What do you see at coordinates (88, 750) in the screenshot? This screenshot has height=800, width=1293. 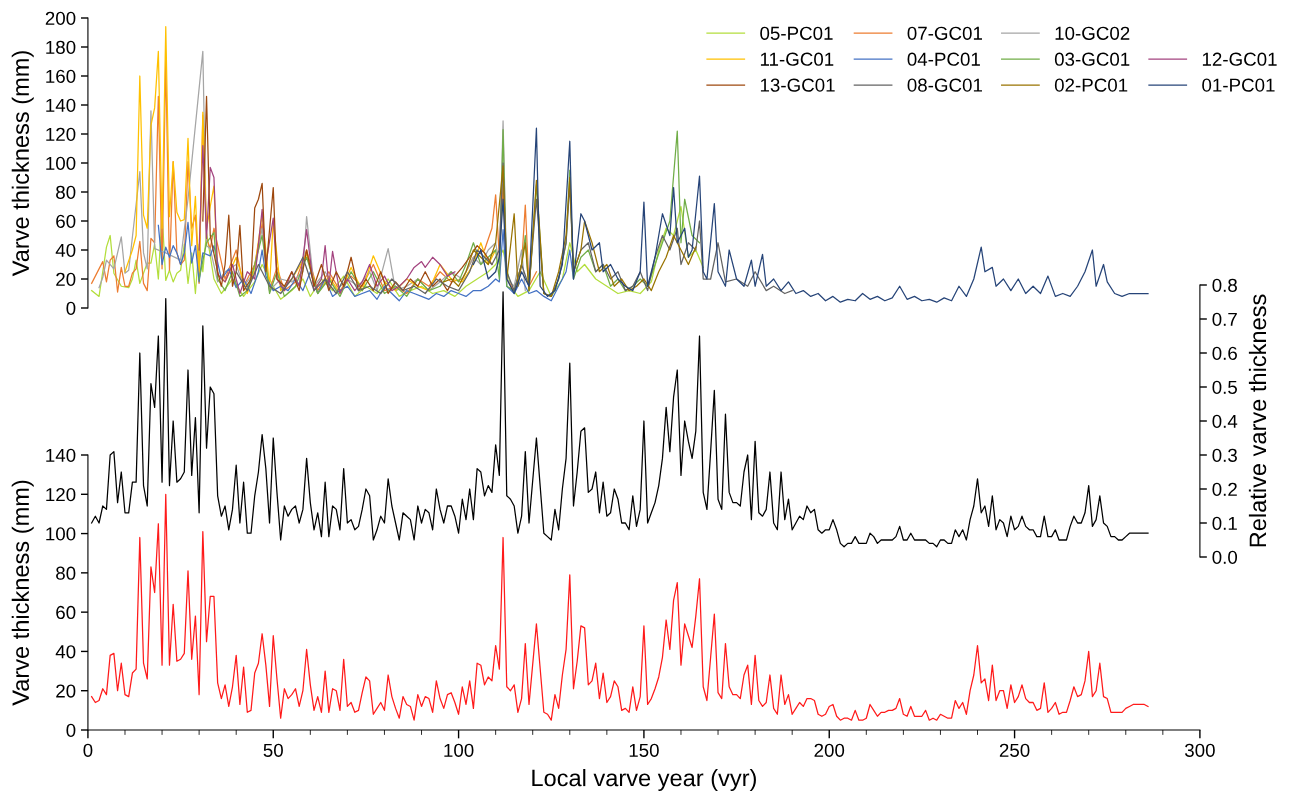 I see `x-tick-label: 0` at bounding box center [88, 750].